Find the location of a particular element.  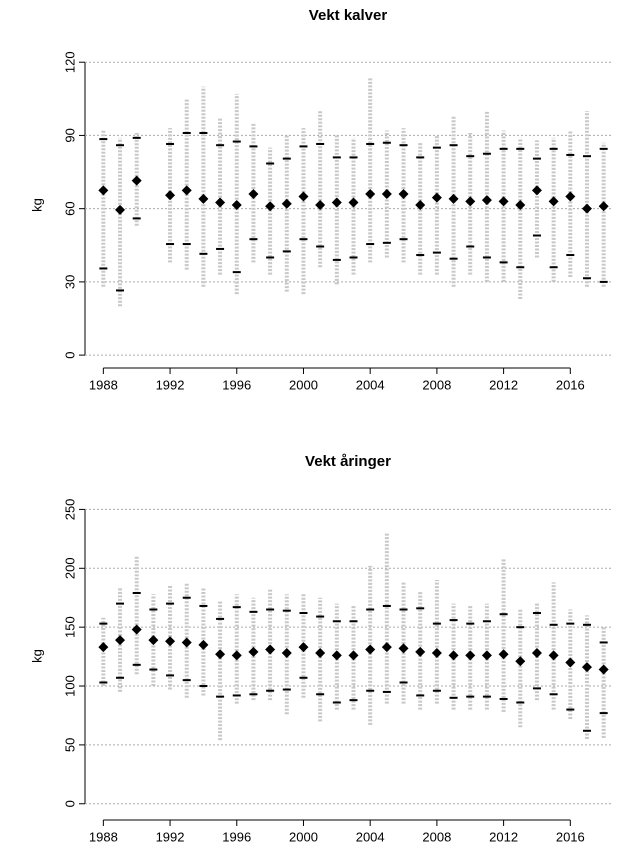

chart-title: Vekt åringer is located at coordinates (348, 461).